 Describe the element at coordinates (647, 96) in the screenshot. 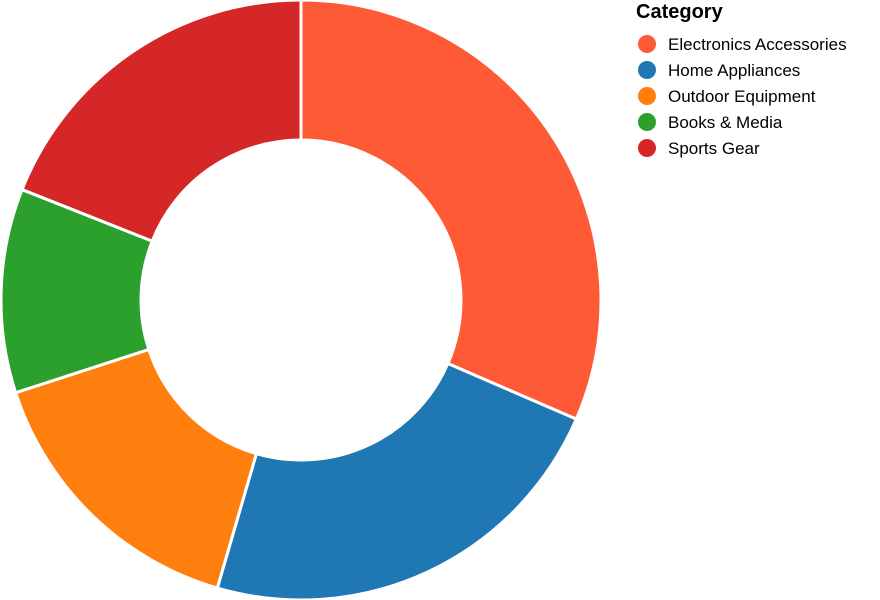

I see `legend-swatch-outdoor-equipment` at that location.